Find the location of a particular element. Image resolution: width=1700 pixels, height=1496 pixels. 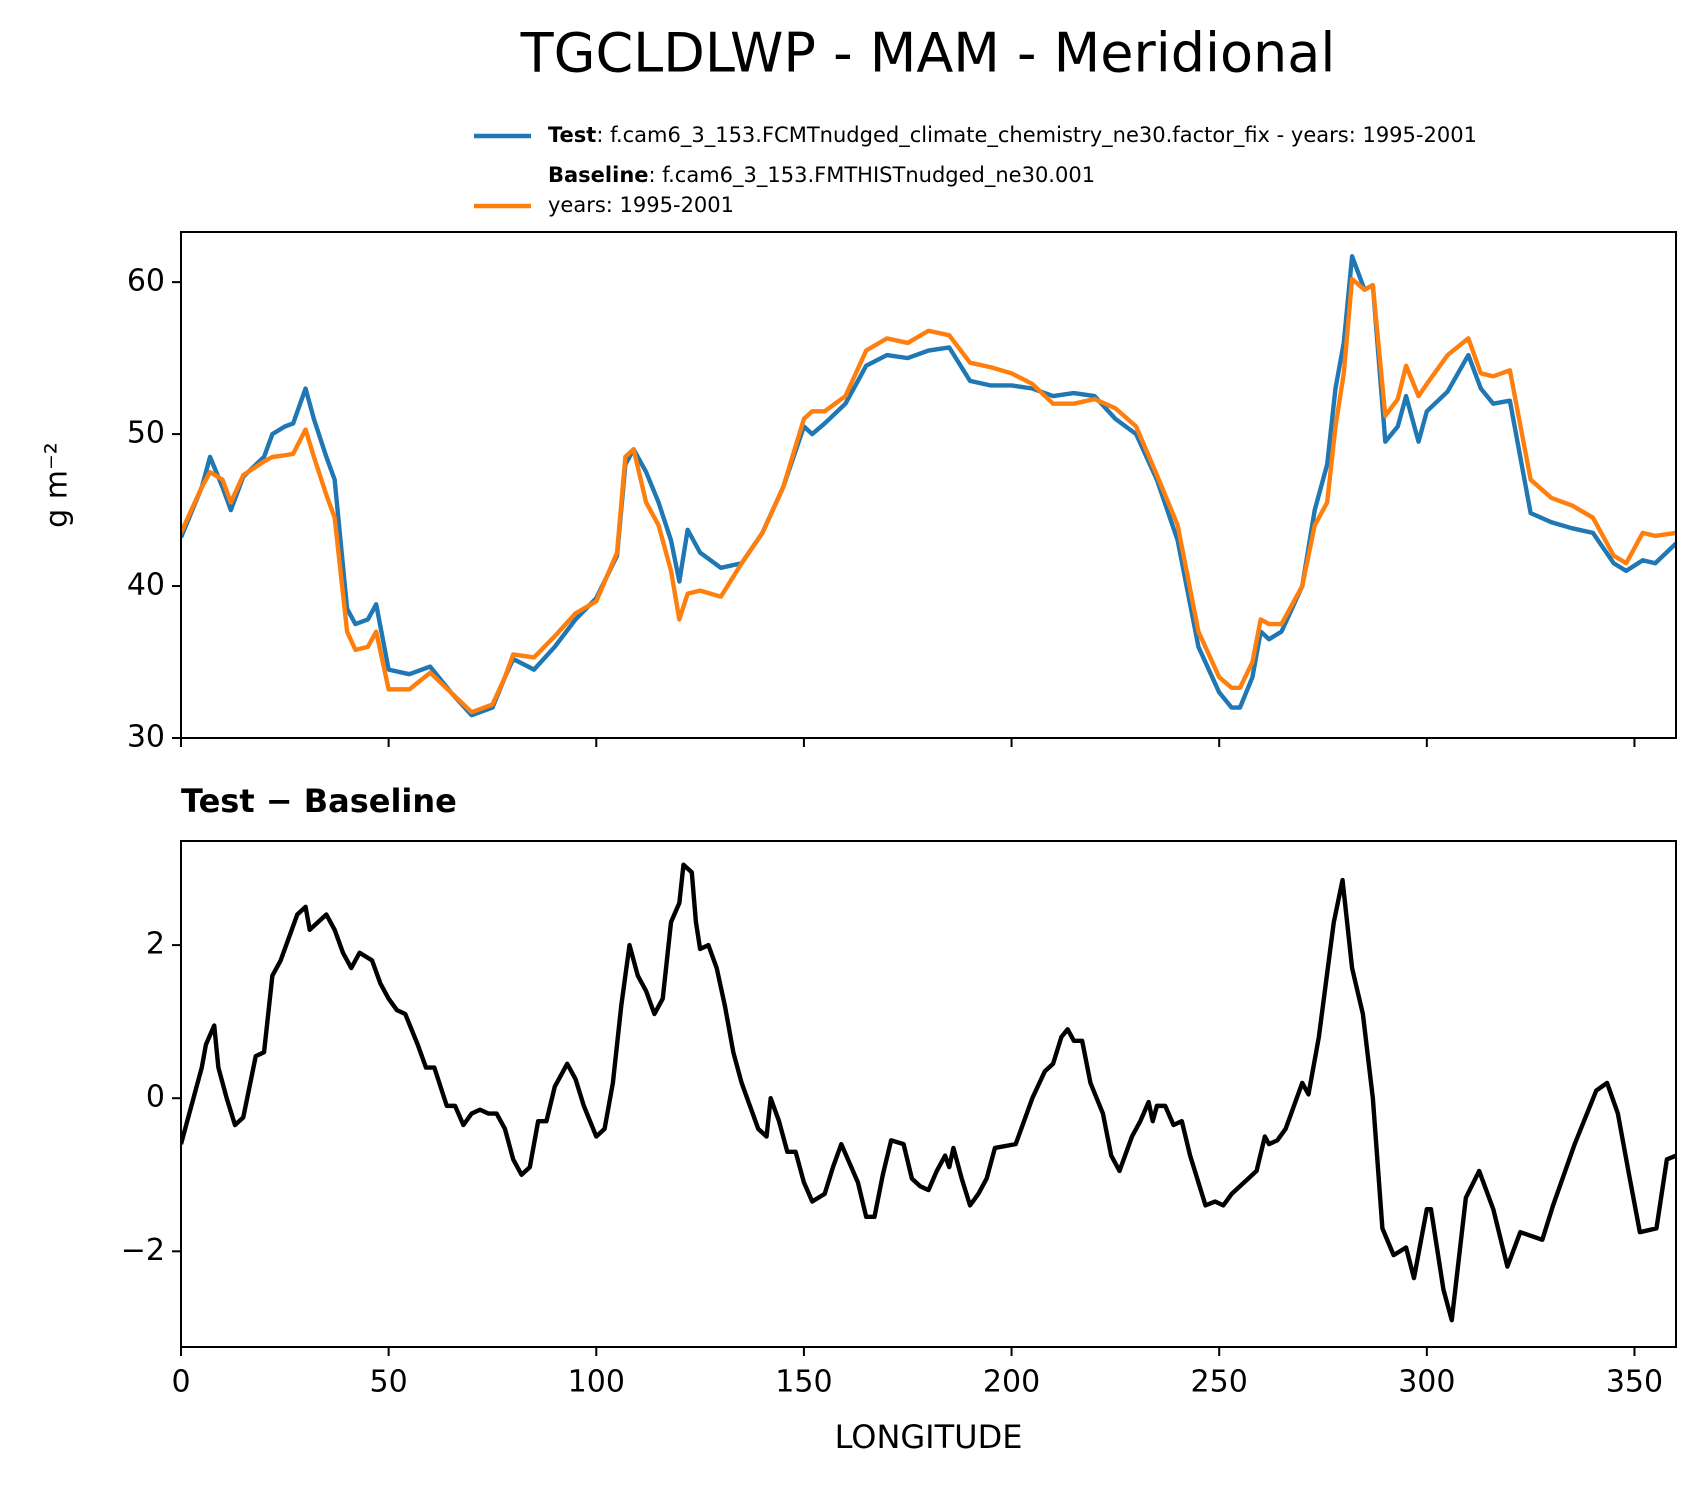

legend-detail: years: 1995-2001 is located at coordinates (641, 205).